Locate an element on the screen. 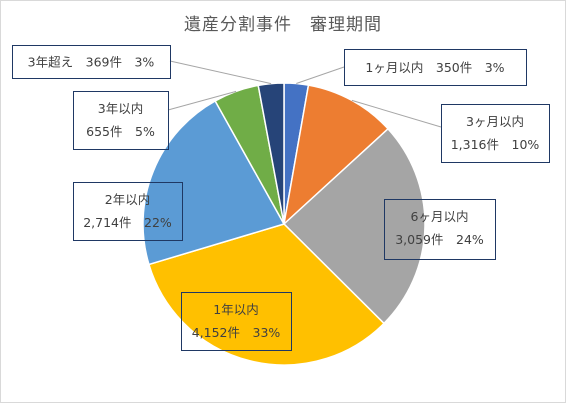  data-label: 3年超え 369件 3% is located at coordinates (91, 62).